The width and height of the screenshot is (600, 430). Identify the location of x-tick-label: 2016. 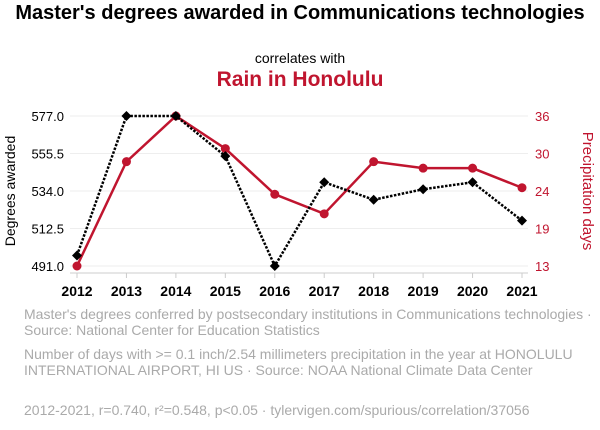
(274, 291).